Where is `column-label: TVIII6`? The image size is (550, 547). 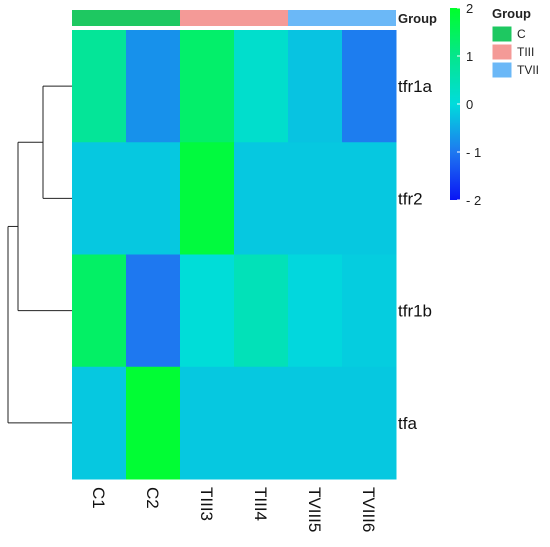 column-label: TVIII6 is located at coordinates (368, 509).